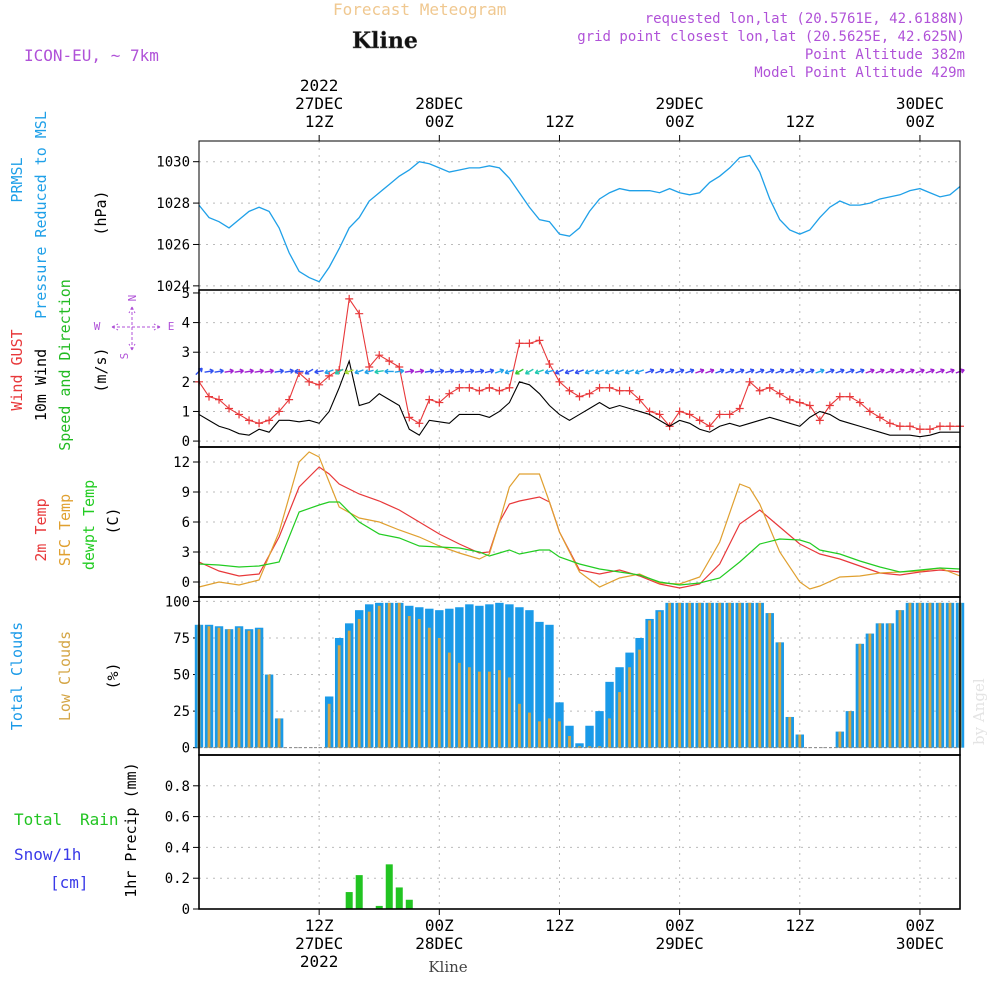  Describe the element at coordinates (186, 383) in the screenshot. I see `y-tick-label: 2` at that location.